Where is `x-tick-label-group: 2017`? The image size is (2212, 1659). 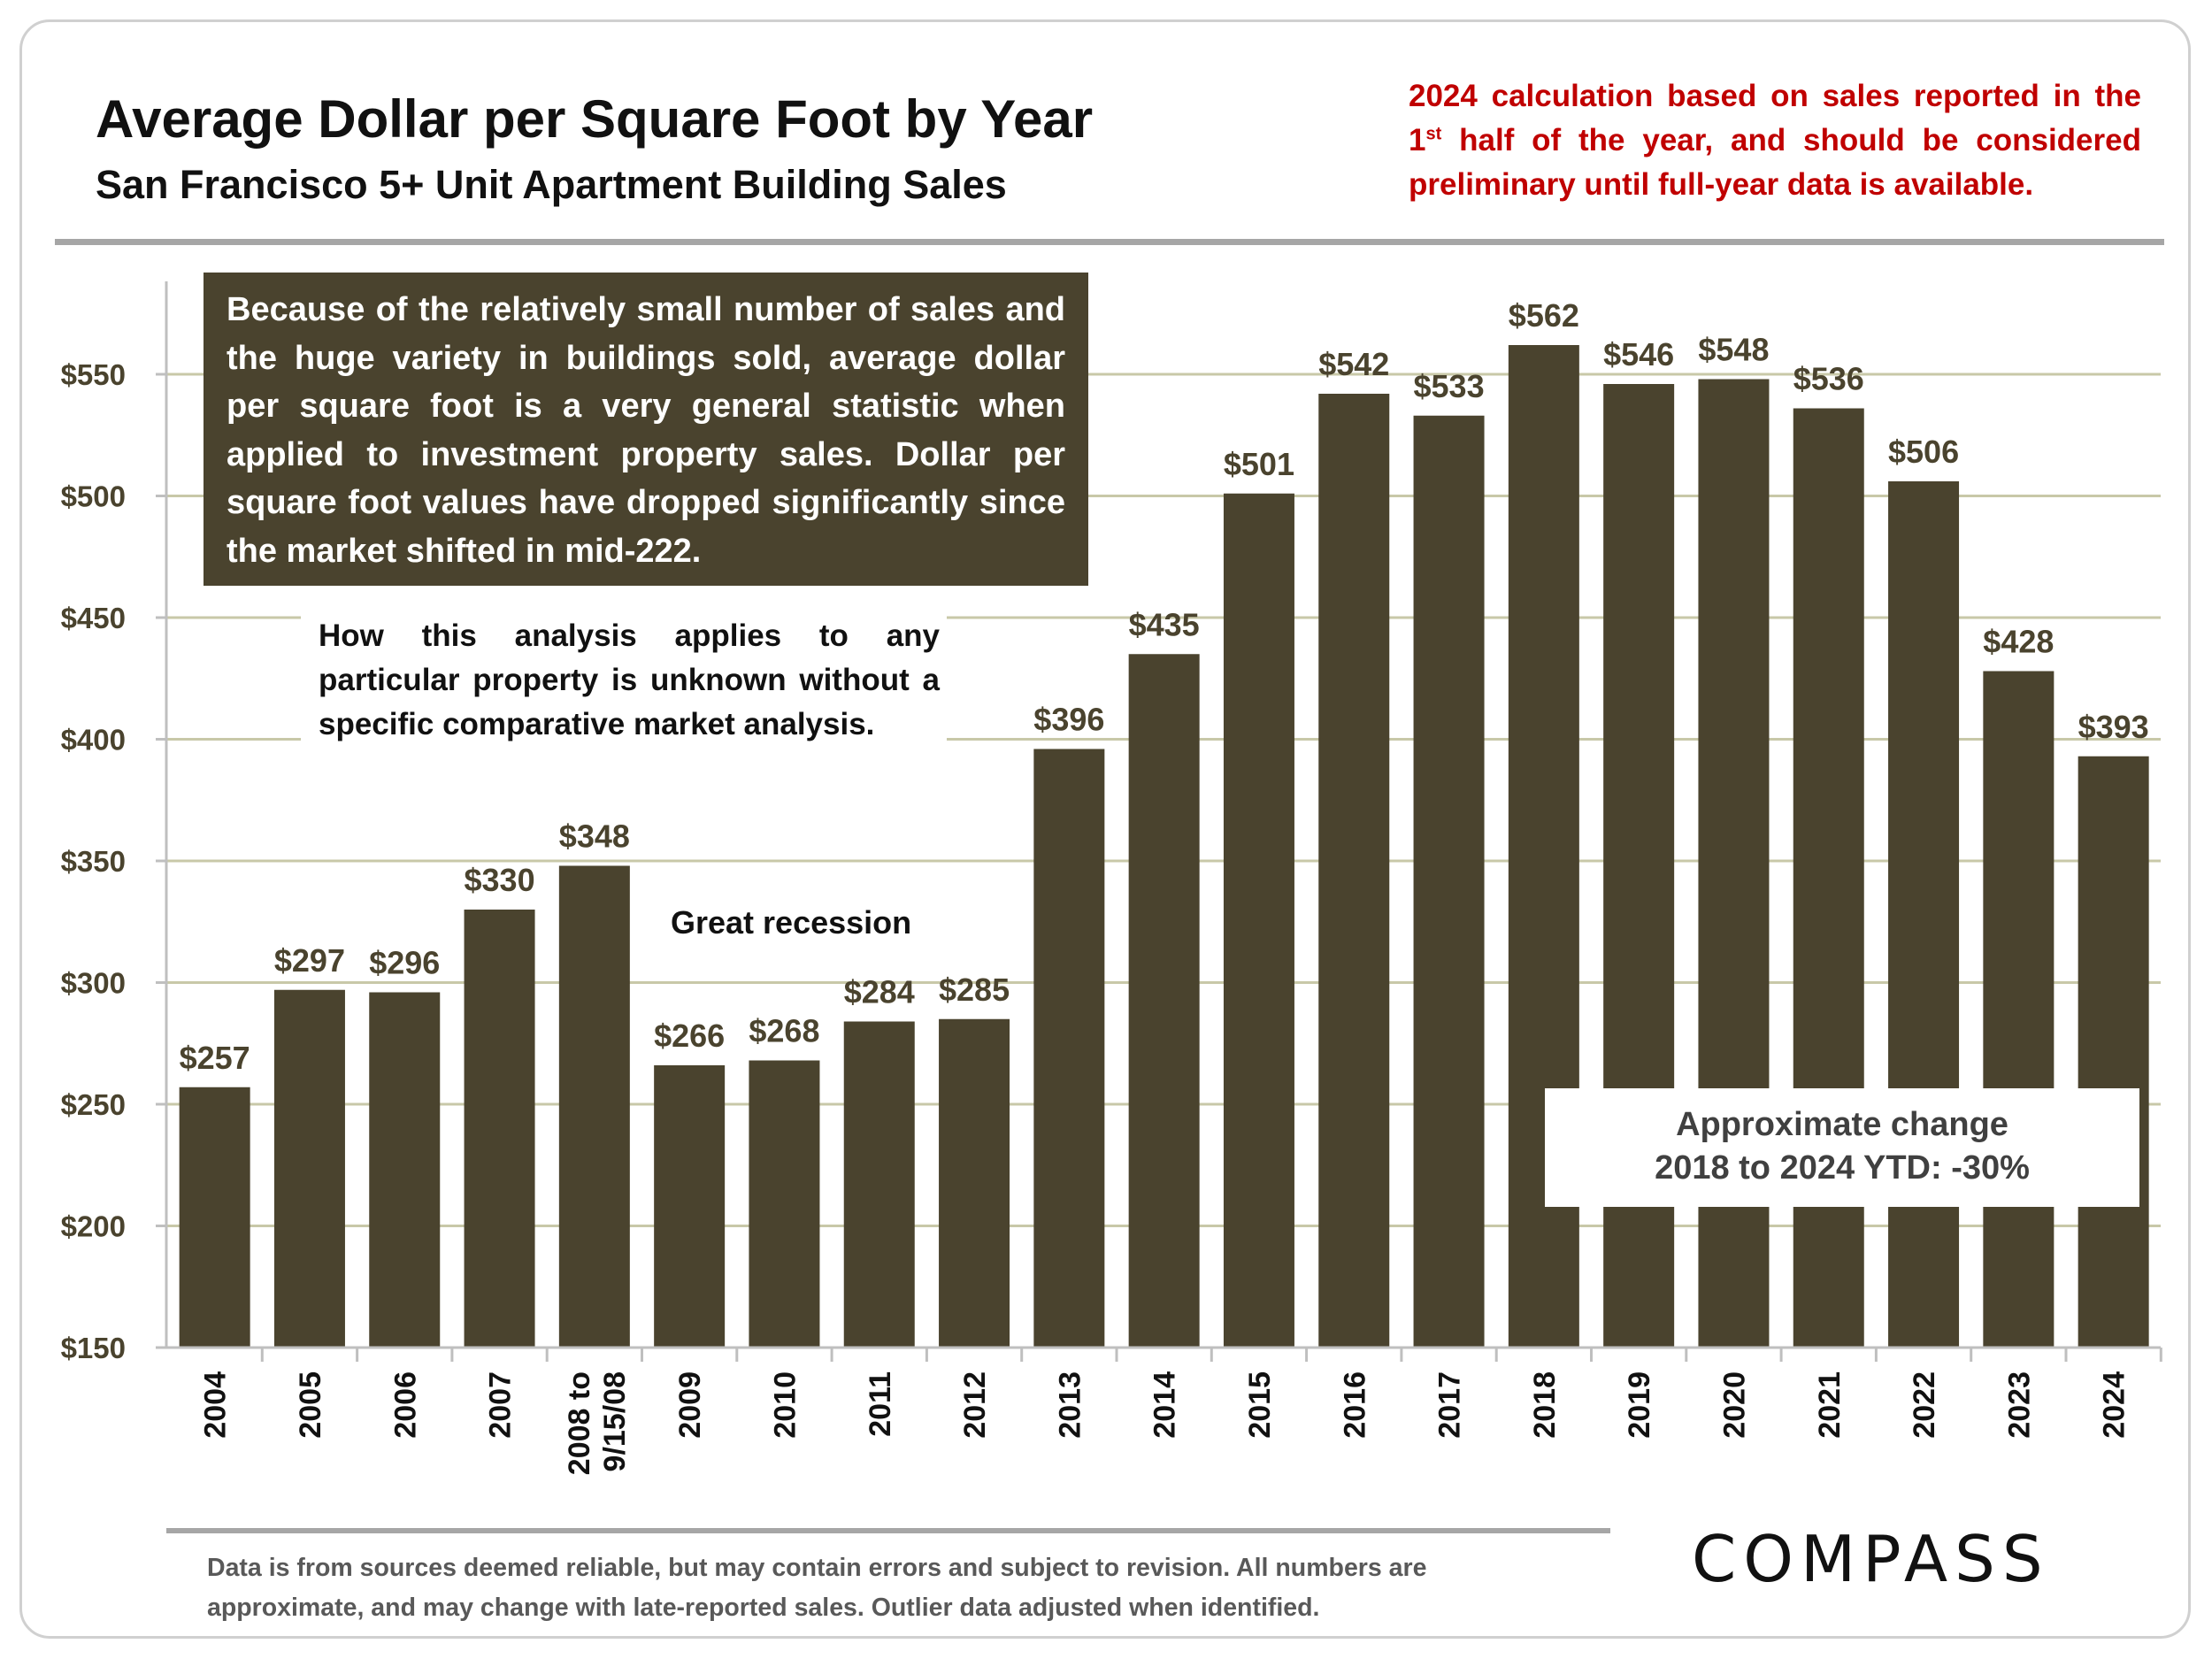 x-tick-label-group: 2017 is located at coordinates (1450, 1405).